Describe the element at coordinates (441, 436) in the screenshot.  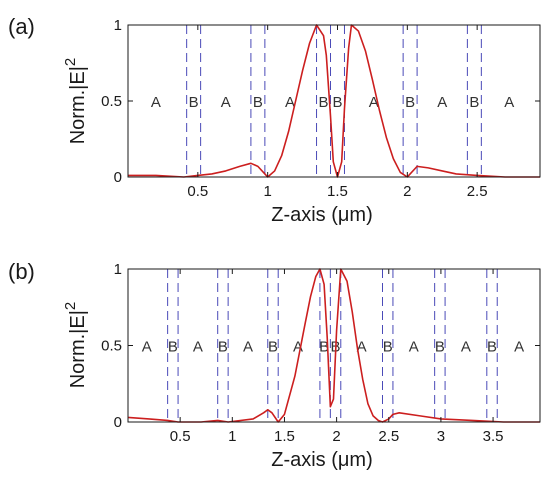
I see `x-tick-label: 3` at that location.